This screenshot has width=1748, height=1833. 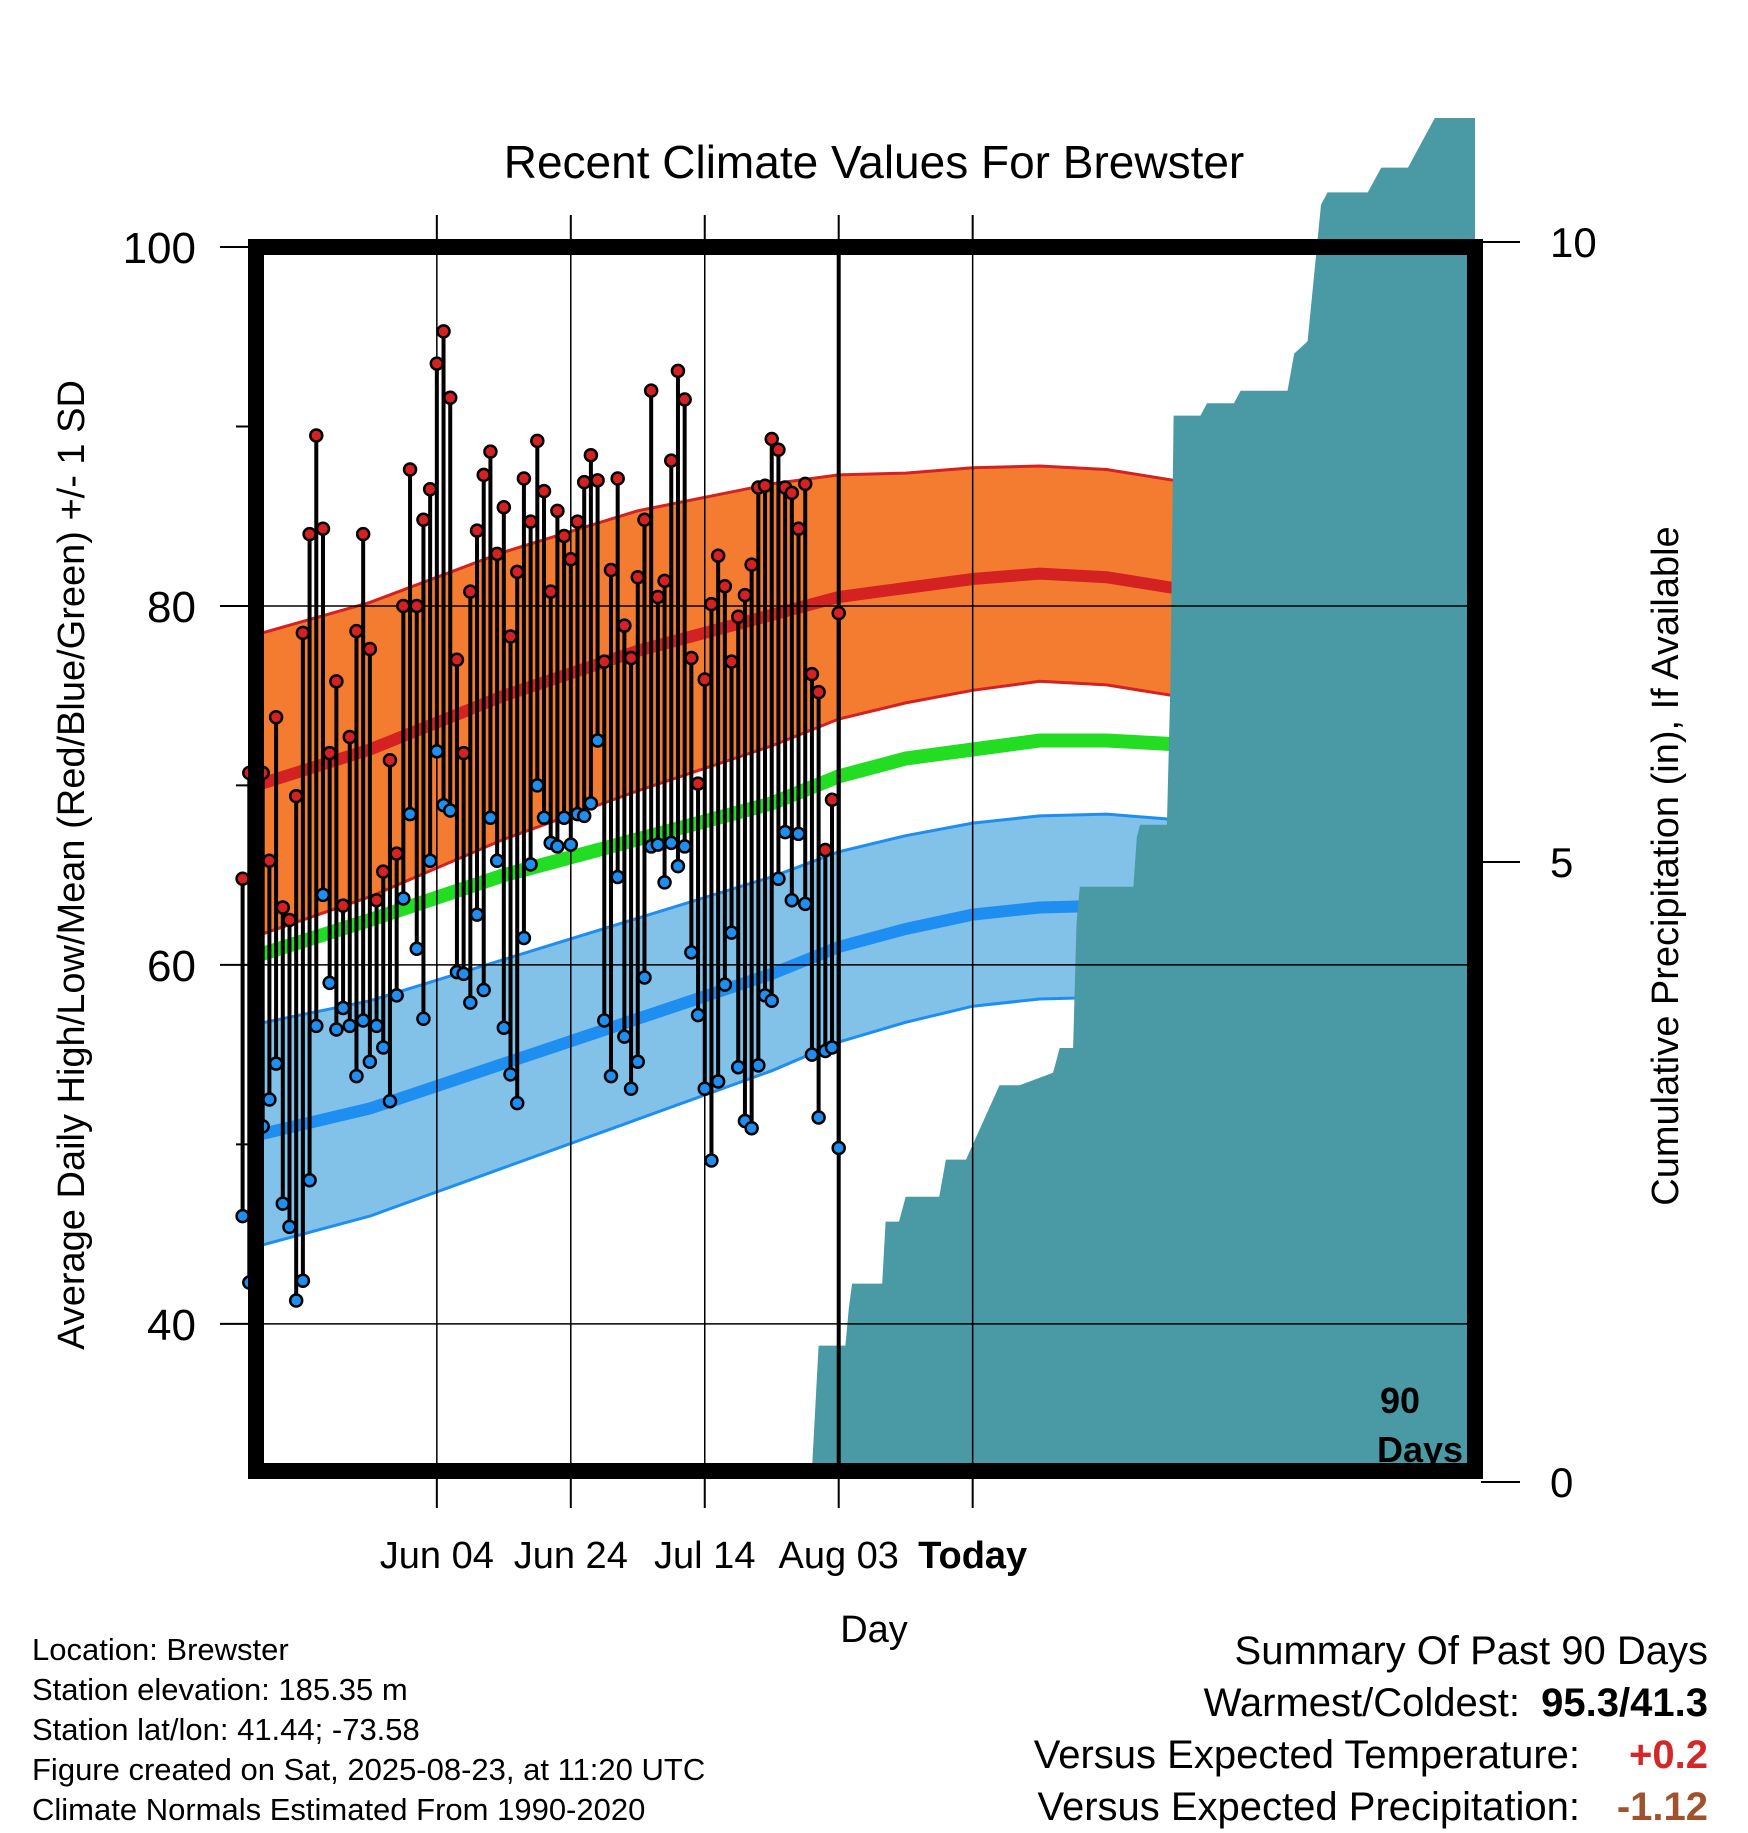 I want to click on x-tick-label: Aug 03, so click(x=838, y=1556).